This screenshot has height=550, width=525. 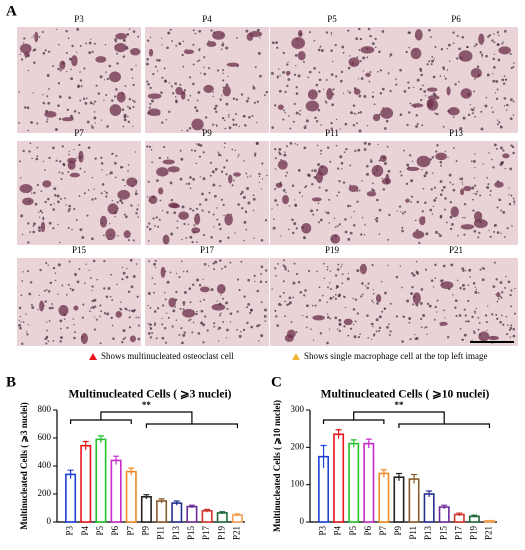 I want to click on error-bar, so click(x=100, y=439).